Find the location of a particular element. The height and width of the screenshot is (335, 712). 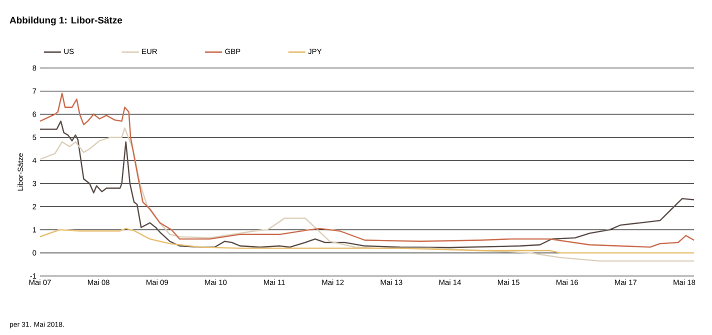

chart-title: Abbildung 1: Libor-Sätze is located at coordinates (66, 21).